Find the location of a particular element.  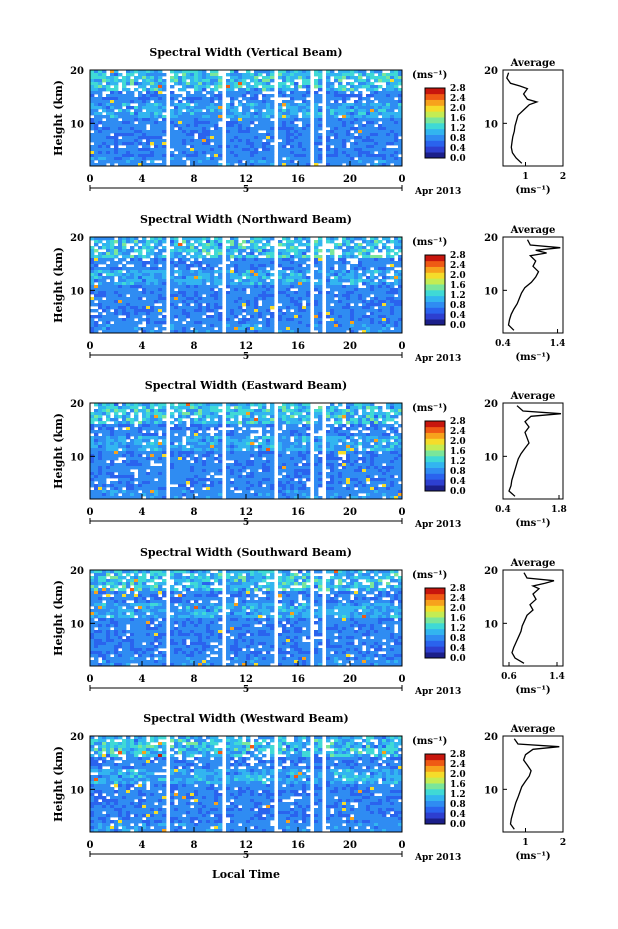

x-tick-label: 0 is located at coordinates (402, 179).